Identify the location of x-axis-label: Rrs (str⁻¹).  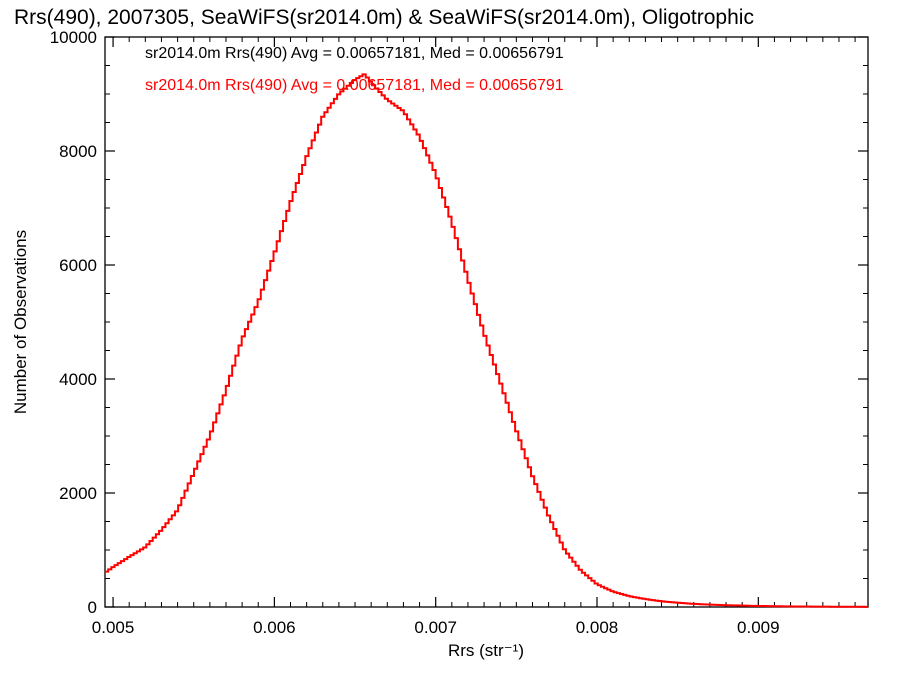
(486, 650).